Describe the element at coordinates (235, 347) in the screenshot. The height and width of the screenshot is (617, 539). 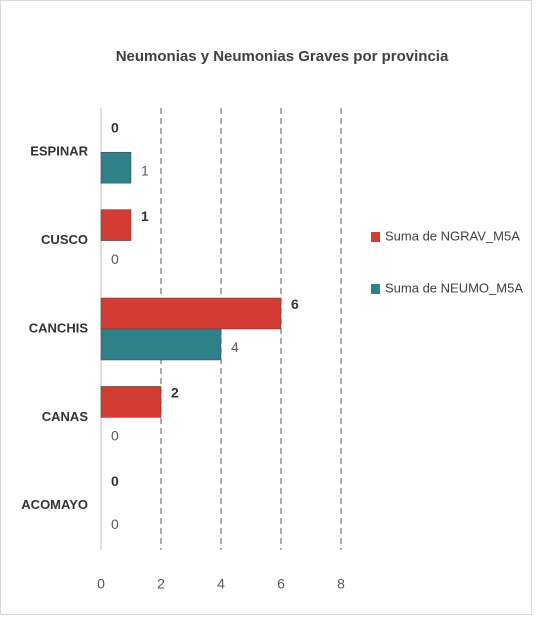
I see `data-label: 4` at that location.